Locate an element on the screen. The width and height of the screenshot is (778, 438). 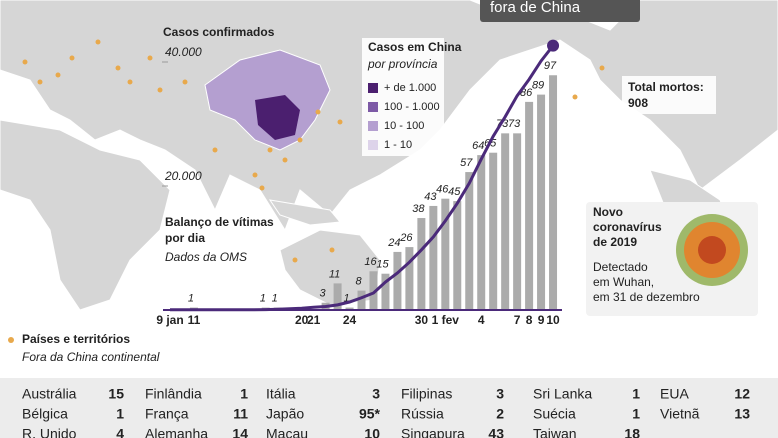
value-label: 26 is located at coordinates (406, 238).